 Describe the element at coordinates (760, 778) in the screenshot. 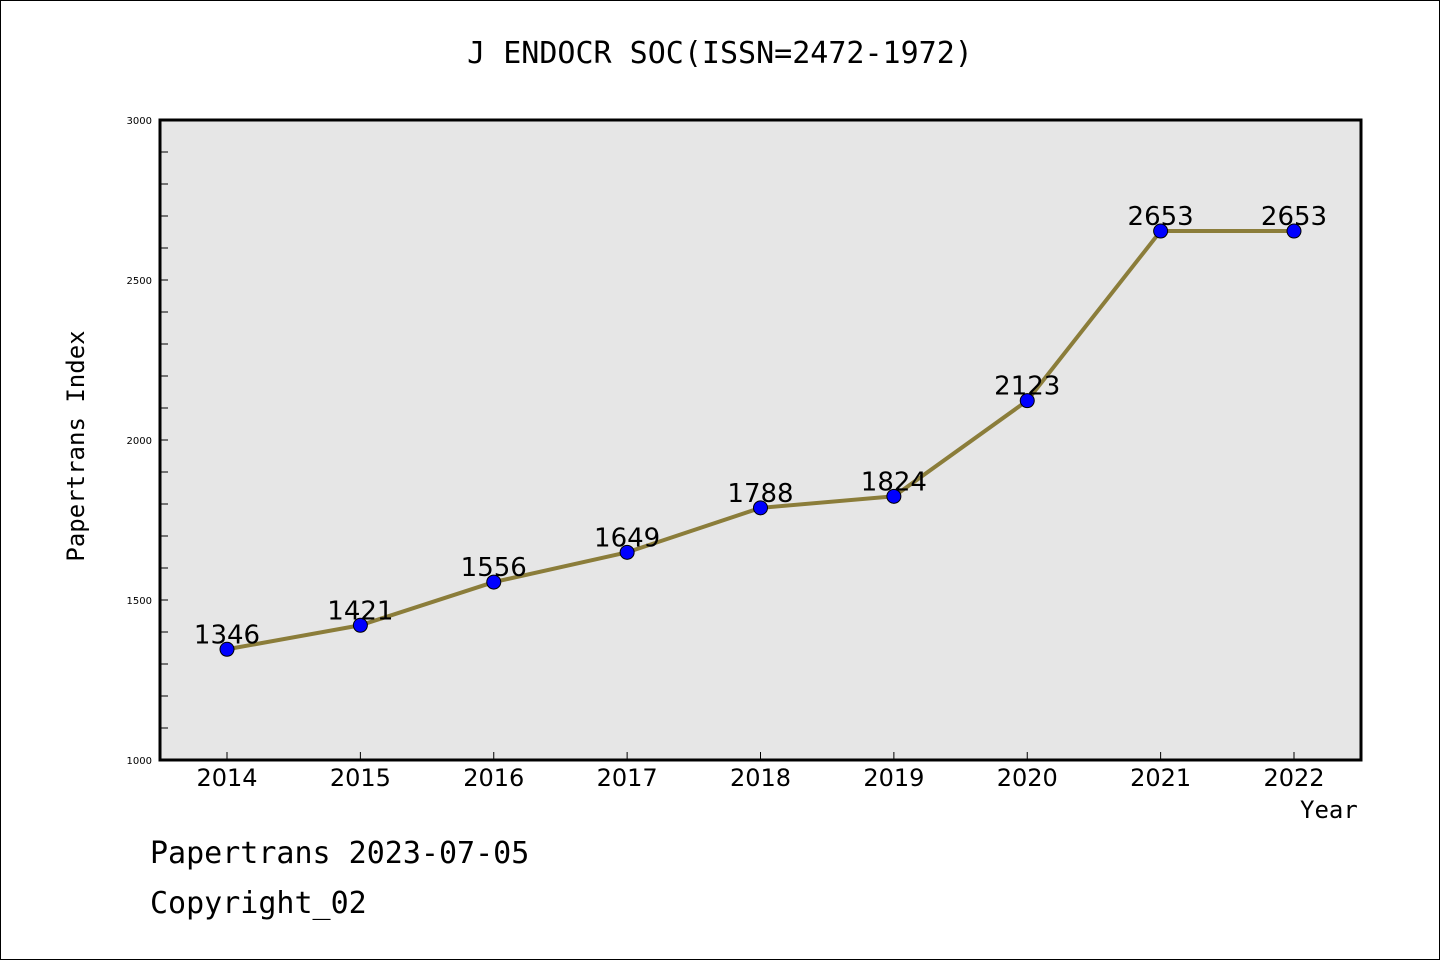

I see `x-tick-label: 2018` at that location.